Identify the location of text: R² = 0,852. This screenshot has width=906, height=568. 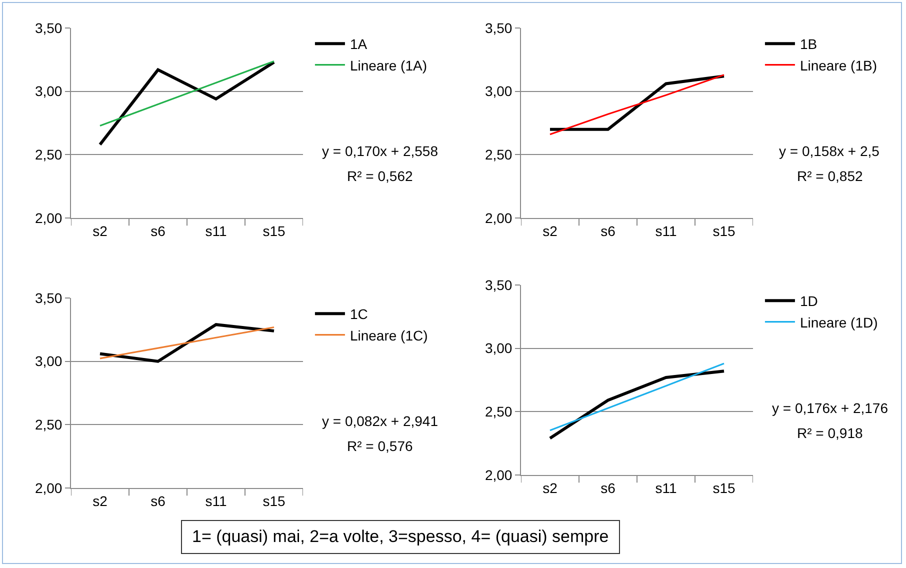
(830, 176).